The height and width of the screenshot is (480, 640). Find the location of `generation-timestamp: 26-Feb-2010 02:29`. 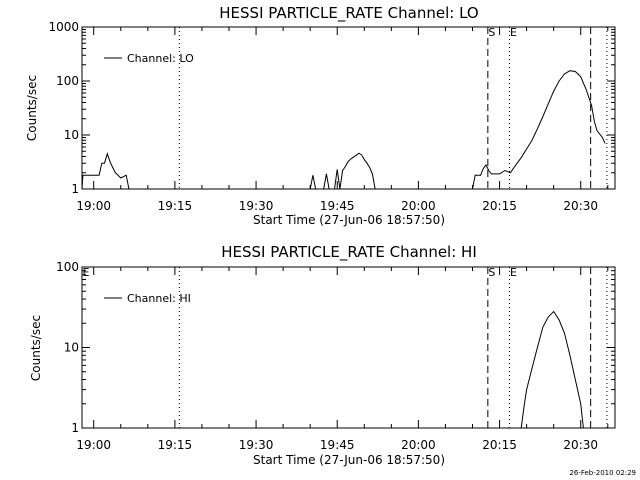

generation-timestamp: 26-Feb-2010 02:29 is located at coordinates (602, 473).